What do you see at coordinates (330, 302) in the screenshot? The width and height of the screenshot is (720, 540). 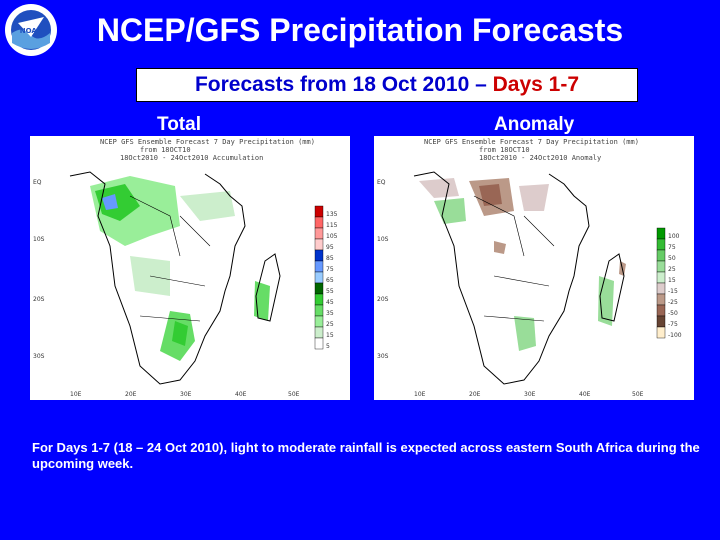 I see `legend-label: 45` at bounding box center [330, 302].